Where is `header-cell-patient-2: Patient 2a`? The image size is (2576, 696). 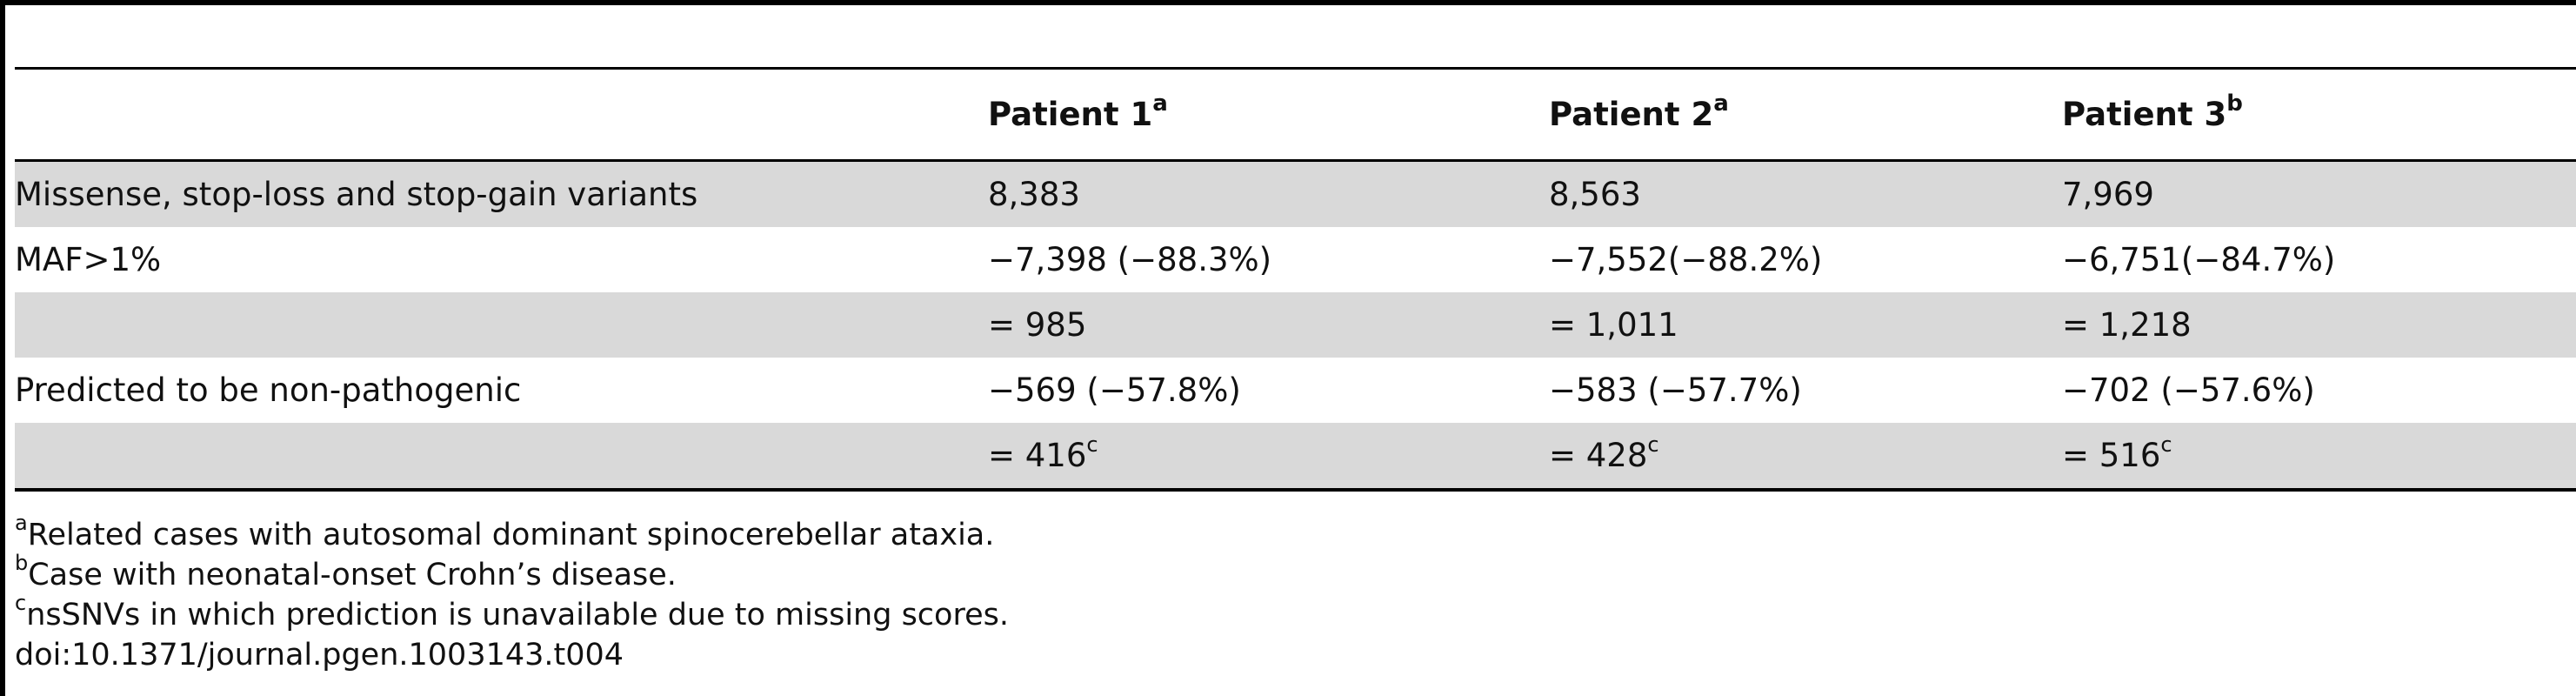
header-cell-patient-2: Patient 2a is located at coordinates (1639, 111).